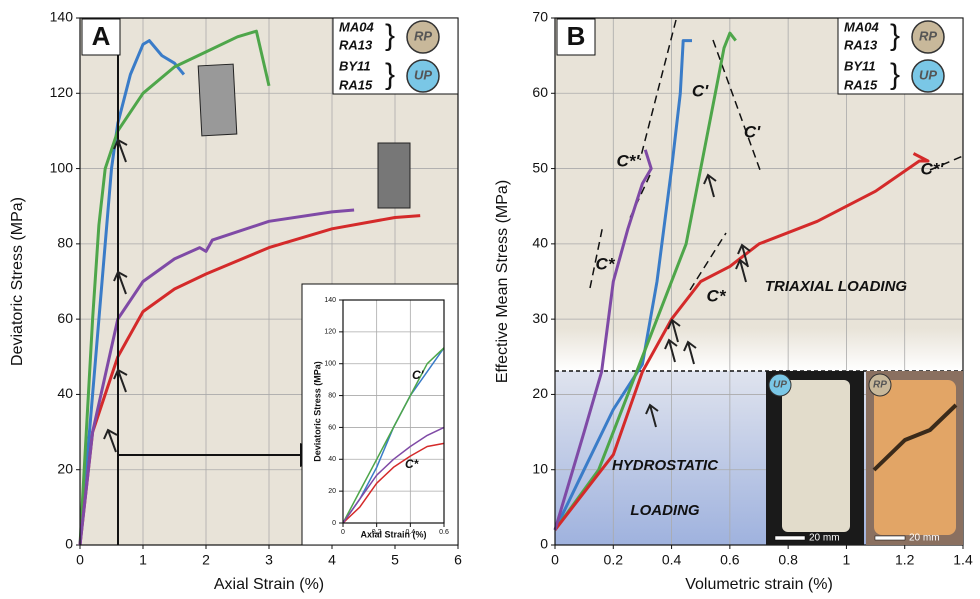  What do you see at coordinates (269, 560) in the screenshot?
I see `x-tick-label: 3` at bounding box center [269, 560].